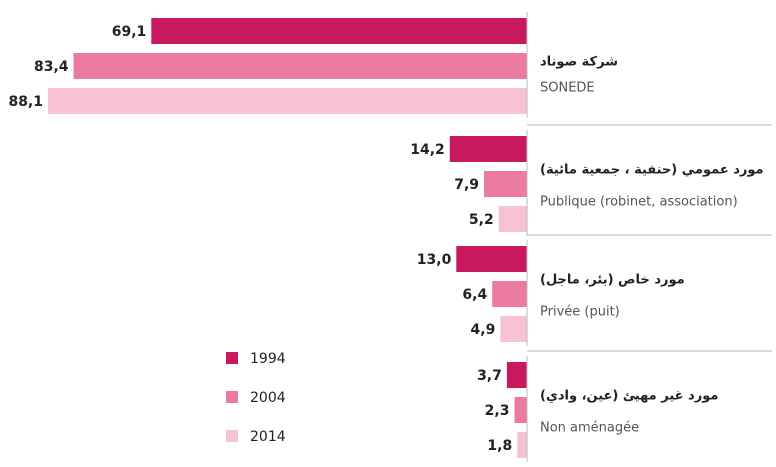  What do you see at coordinates (51, 67) in the screenshot?
I see `value-label: 83,4` at bounding box center [51, 67].